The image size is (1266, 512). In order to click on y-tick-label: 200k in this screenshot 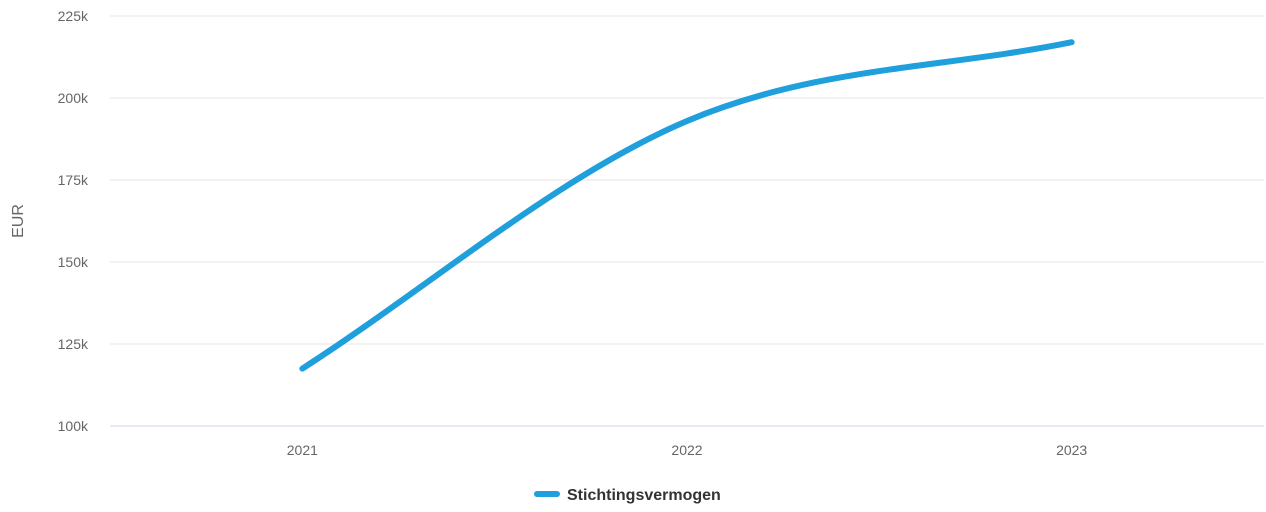, I will do `click(73, 98)`.